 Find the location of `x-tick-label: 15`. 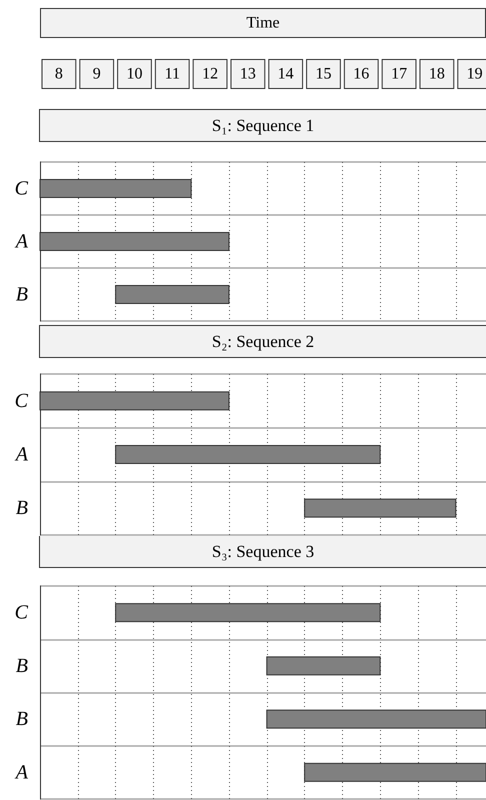

x-tick-label: 15 is located at coordinates (323, 74).